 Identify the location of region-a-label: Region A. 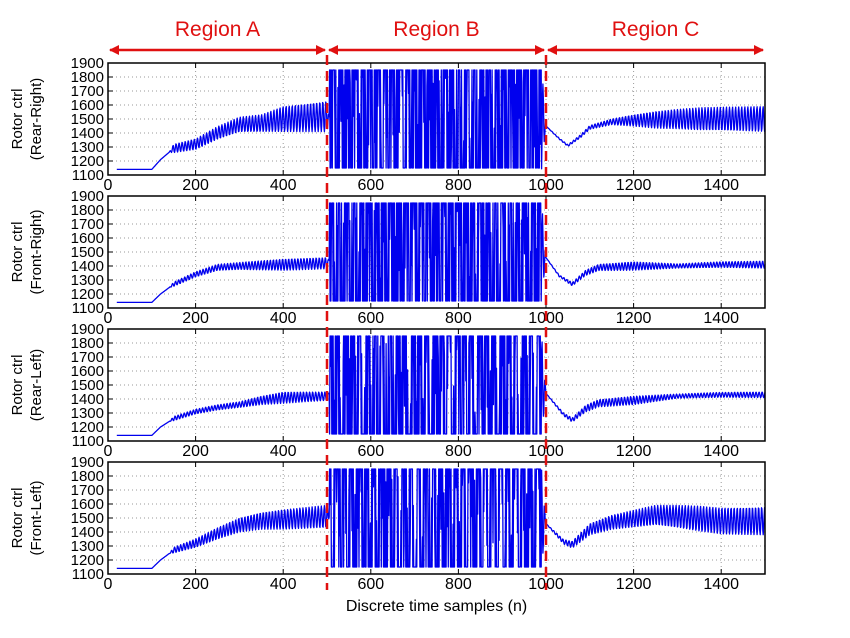
(217, 29).